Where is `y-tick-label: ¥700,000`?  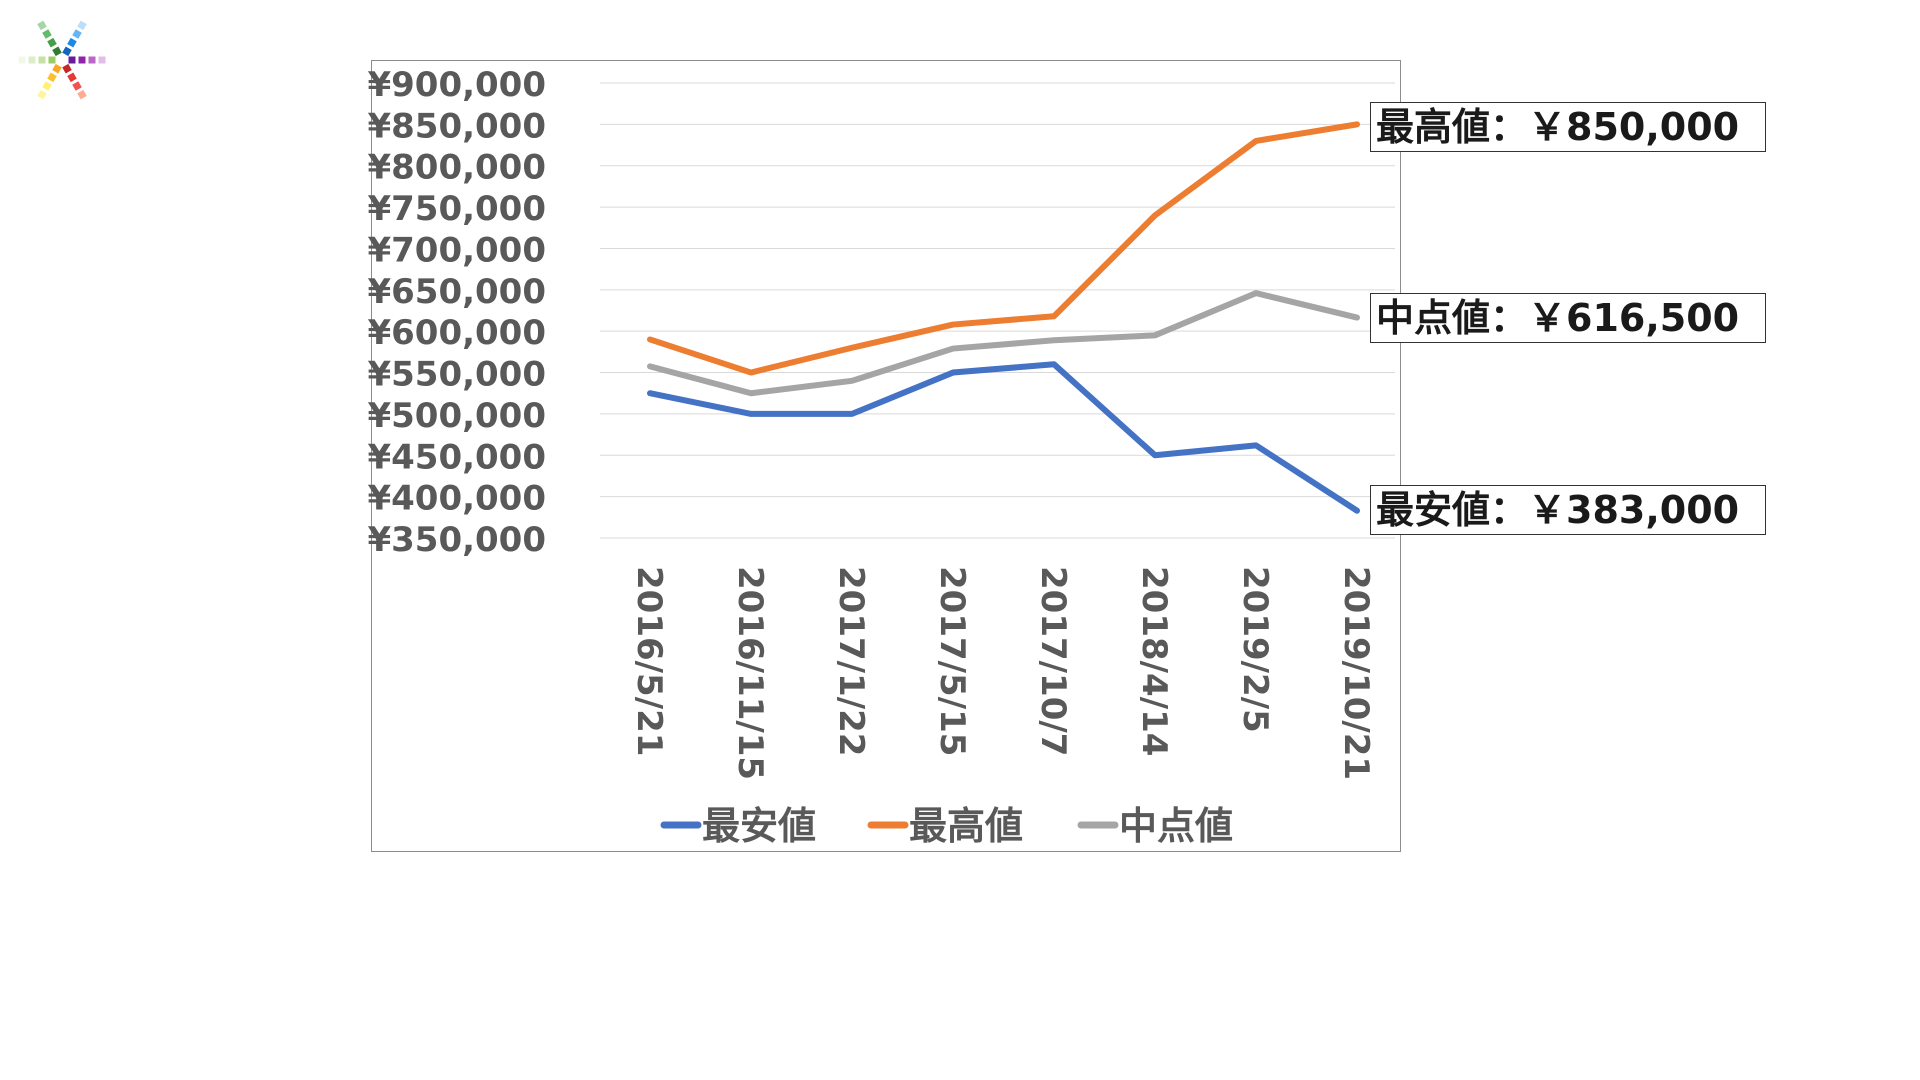 y-tick-label: ¥700,000 is located at coordinates (456, 250).